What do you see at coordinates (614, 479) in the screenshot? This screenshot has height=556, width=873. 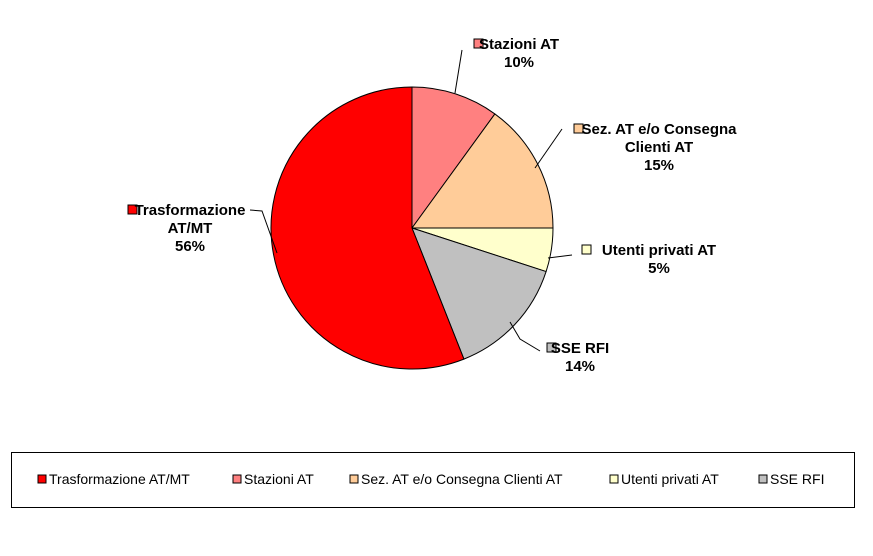 I see `legend-swatch-utenti-privati-at` at bounding box center [614, 479].